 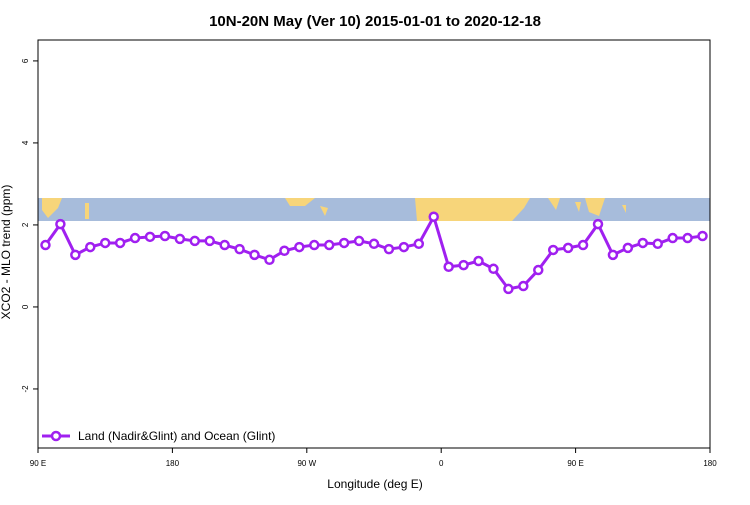 What do you see at coordinates (374, 484) in the screenshot?
I see `x-axis-label: Longitude (deg E)` at bounding box center [374, 484].